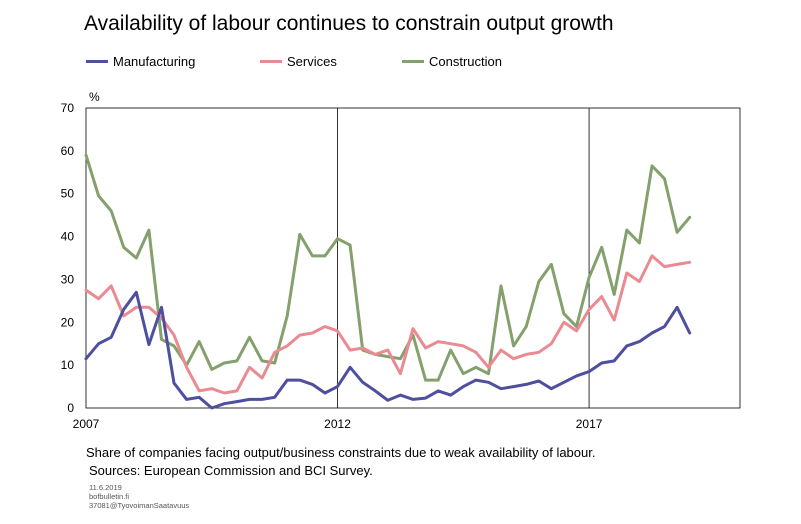  What do you see at coordinates (68, 258) in the screenshot?
I see `y-axis-ticks: 0 10 20 30 40 50 60 70` at bounding box center [68, 258].